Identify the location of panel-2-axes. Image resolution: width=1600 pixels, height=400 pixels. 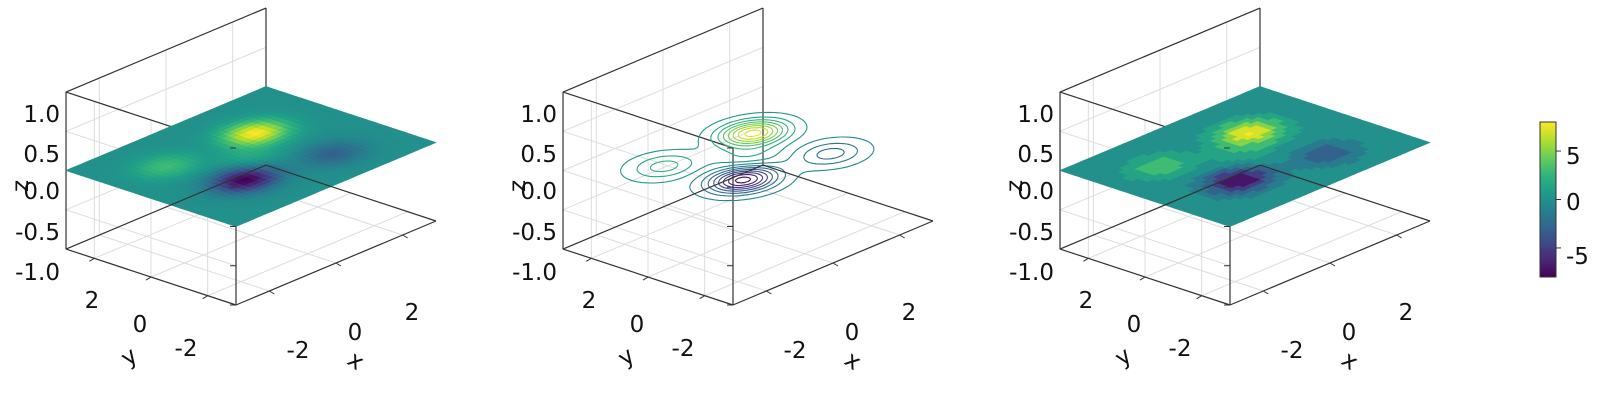
(748, 226).